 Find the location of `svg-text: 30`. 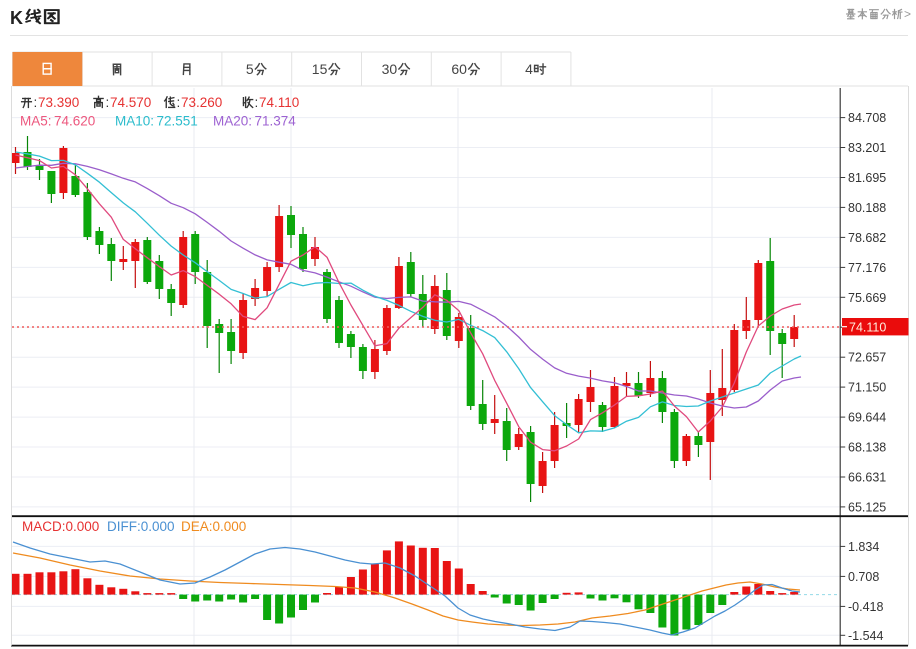

svg-text: 30 is located at coordinates (390, 69).